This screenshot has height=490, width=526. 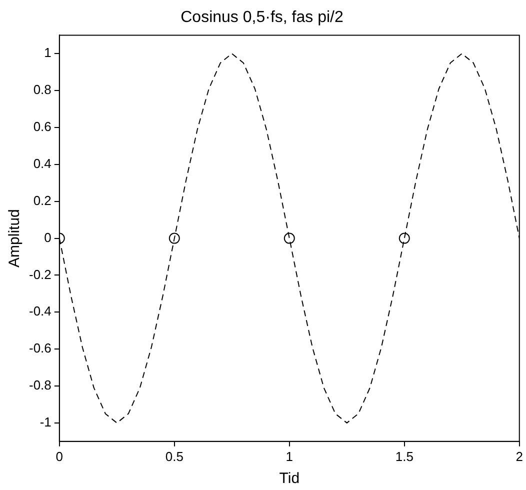 What do you see at coordinates (60, 456) in the screenshot?
I see `x-tick-label: 0` at bounding box center [60, 456].